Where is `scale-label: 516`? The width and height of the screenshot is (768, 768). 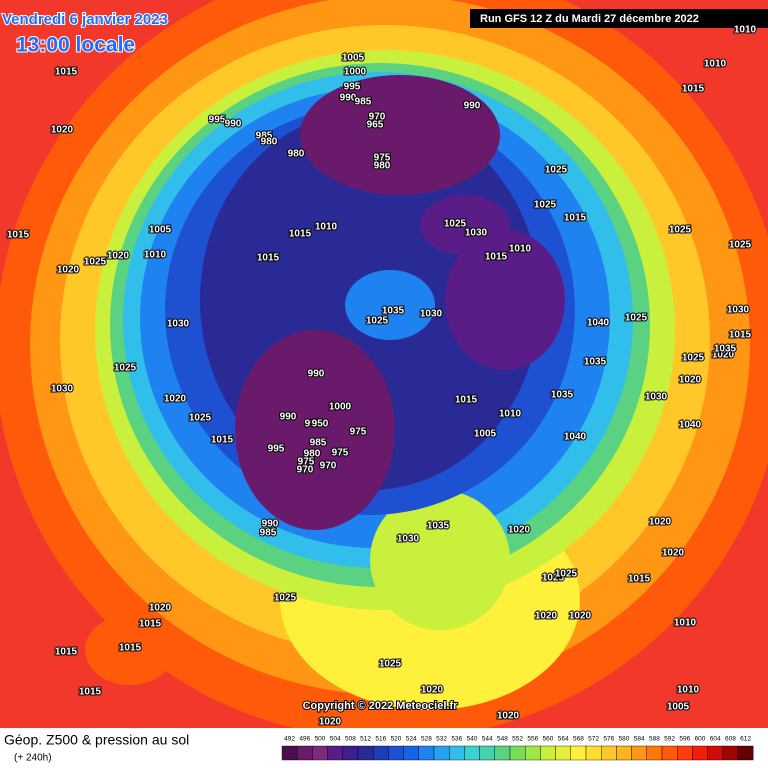 scale-label: 516 is located at coordinates (380, 739).